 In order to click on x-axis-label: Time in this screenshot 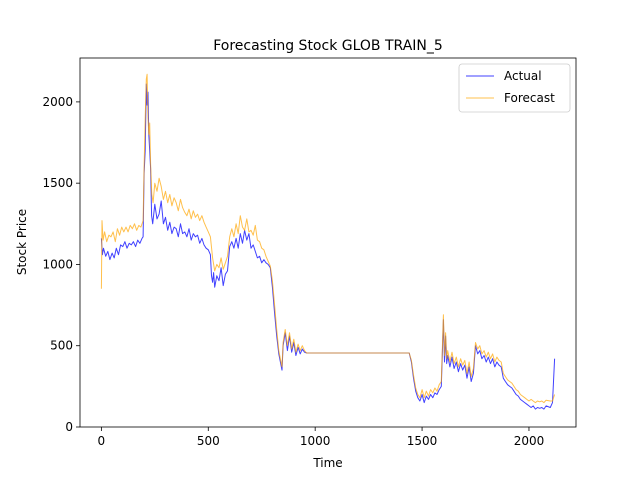, I will do `click(327, 463)`.